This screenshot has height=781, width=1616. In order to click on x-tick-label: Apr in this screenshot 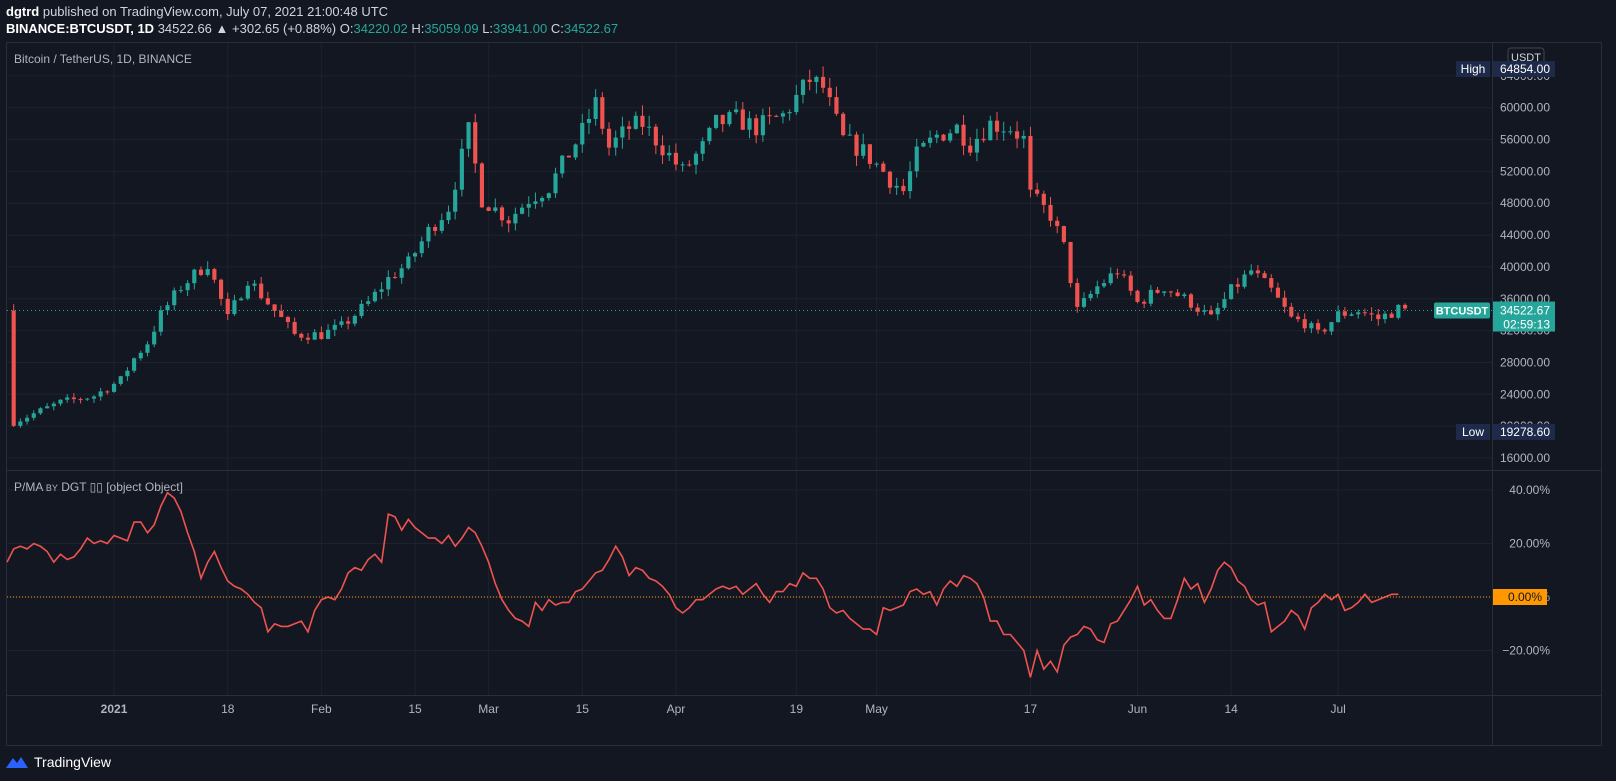, I will do `click(676, 709)`.